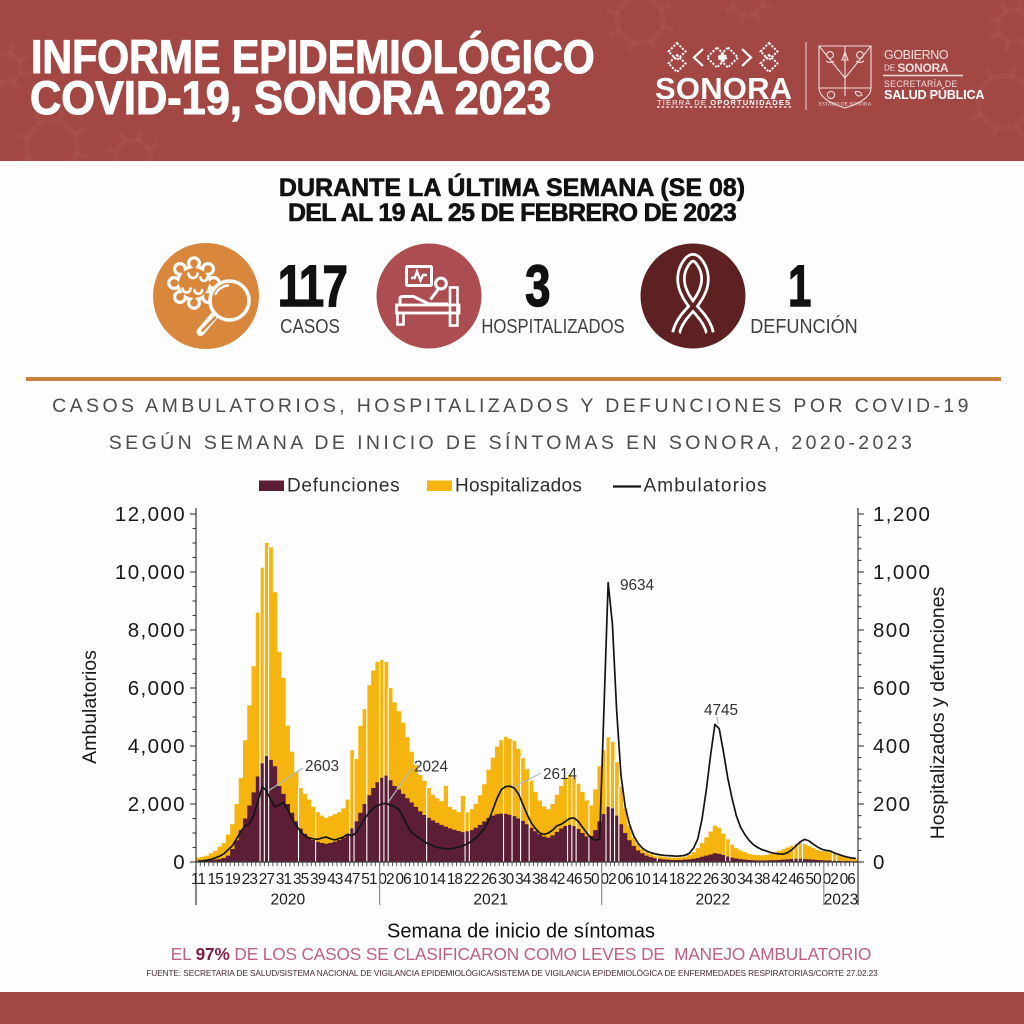 The image size is (1024, 1024). I want to click on svg-text: 800, so click(892, 630).